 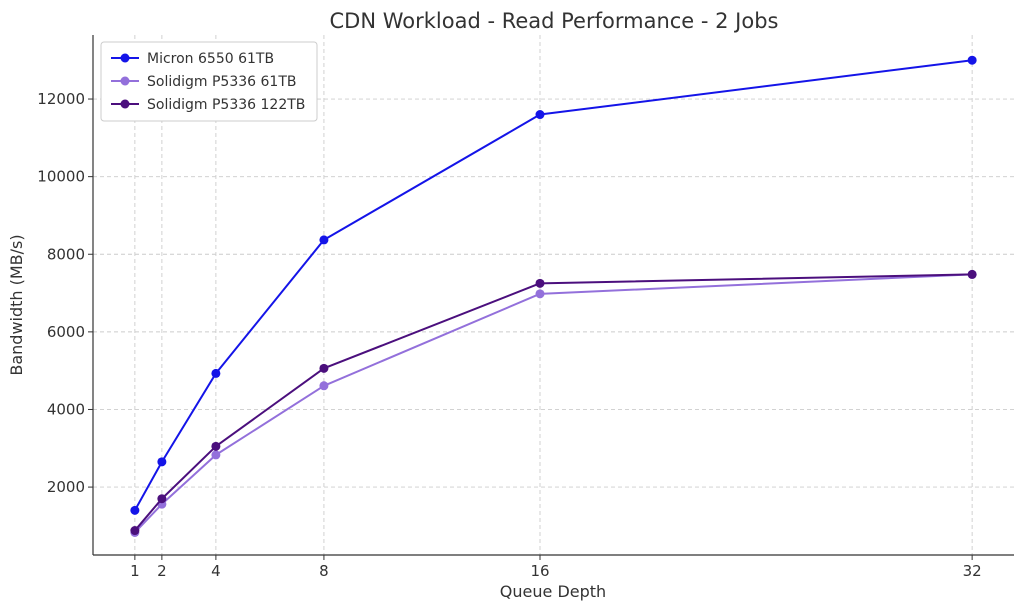 I want to click on x-tick-label: 2, so click(x=162, y=571).